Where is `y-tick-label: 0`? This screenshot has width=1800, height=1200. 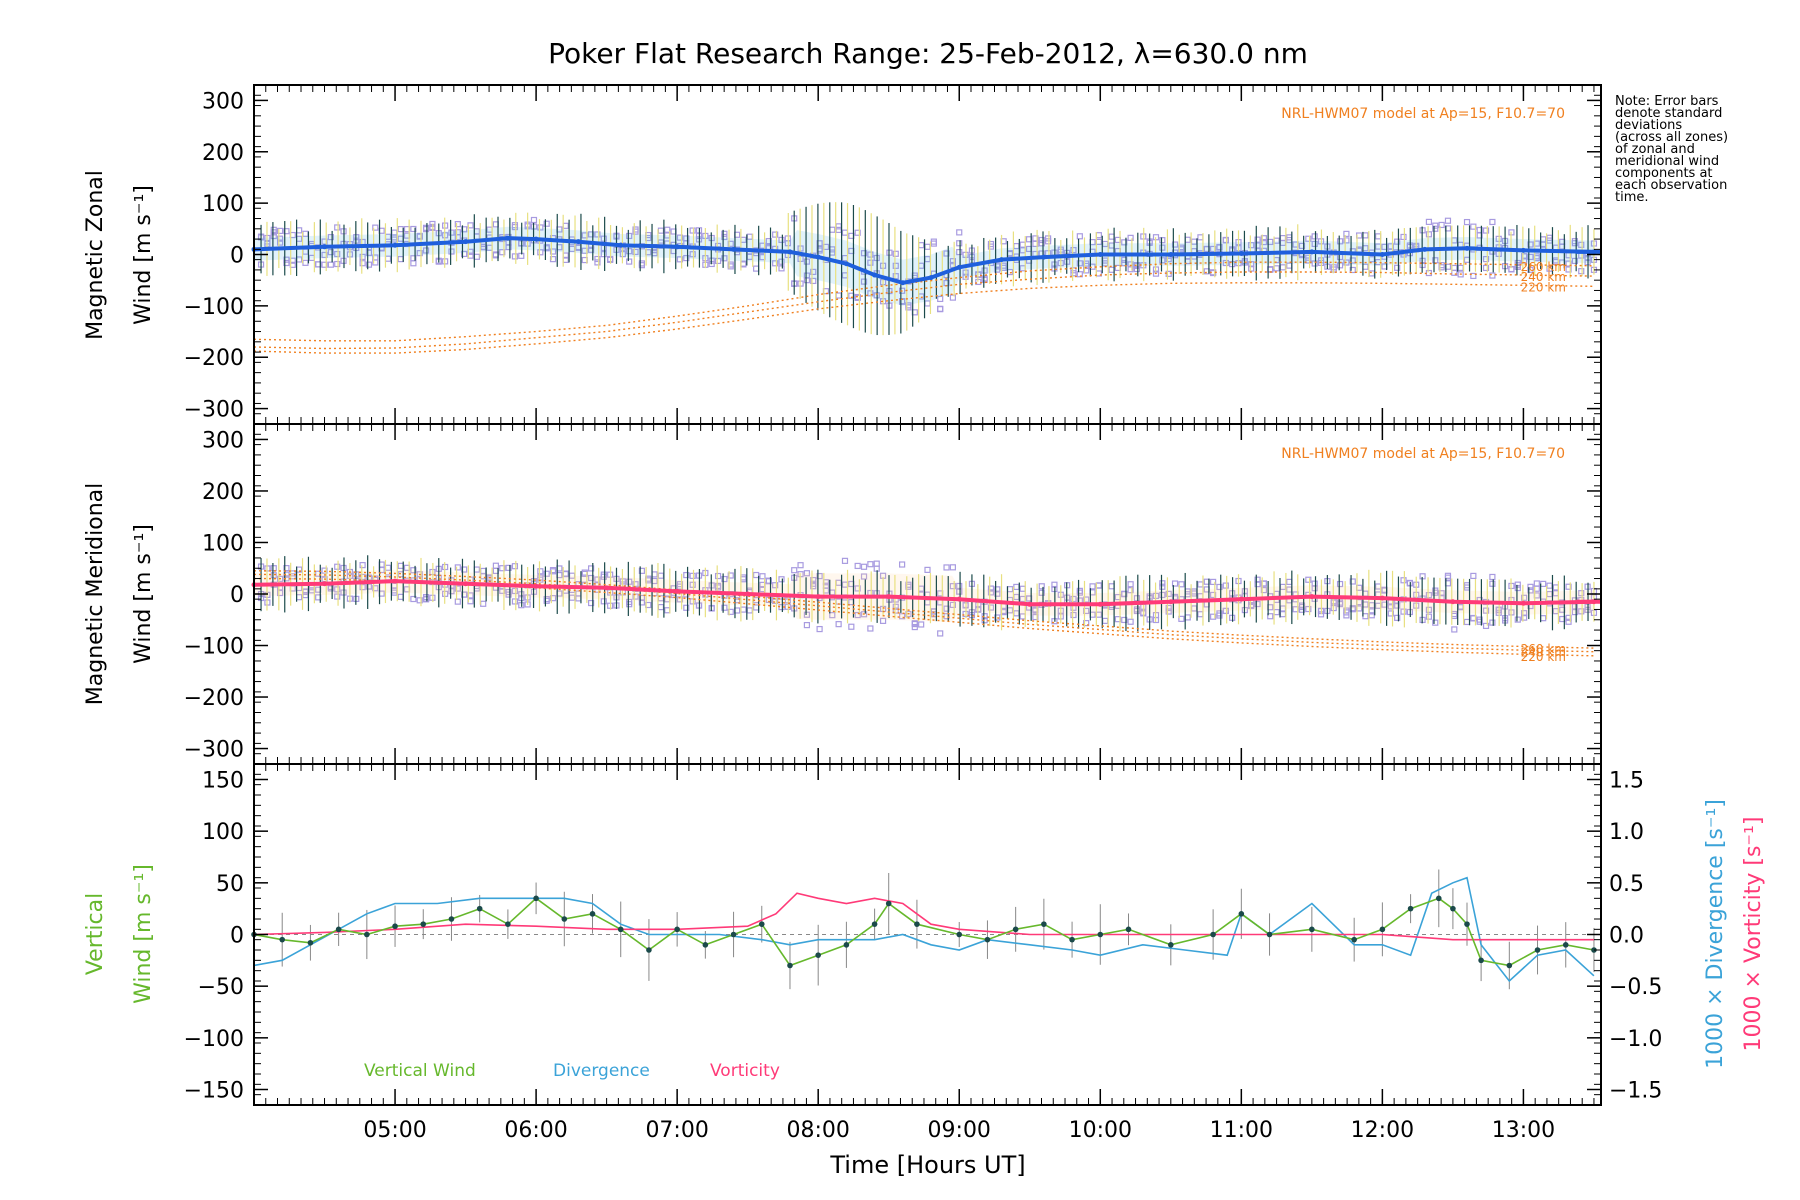
y-tick-label: 0 is located at coordinates (237, 595).